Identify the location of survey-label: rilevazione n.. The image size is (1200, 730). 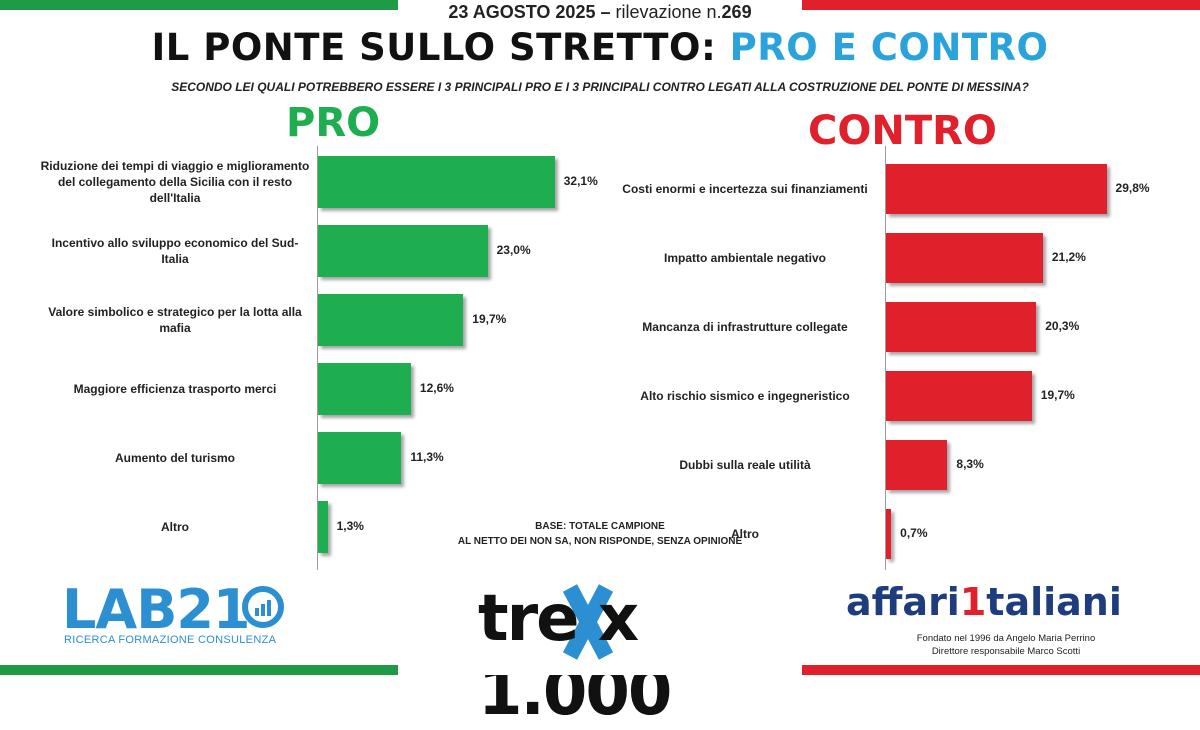
(668, 12).